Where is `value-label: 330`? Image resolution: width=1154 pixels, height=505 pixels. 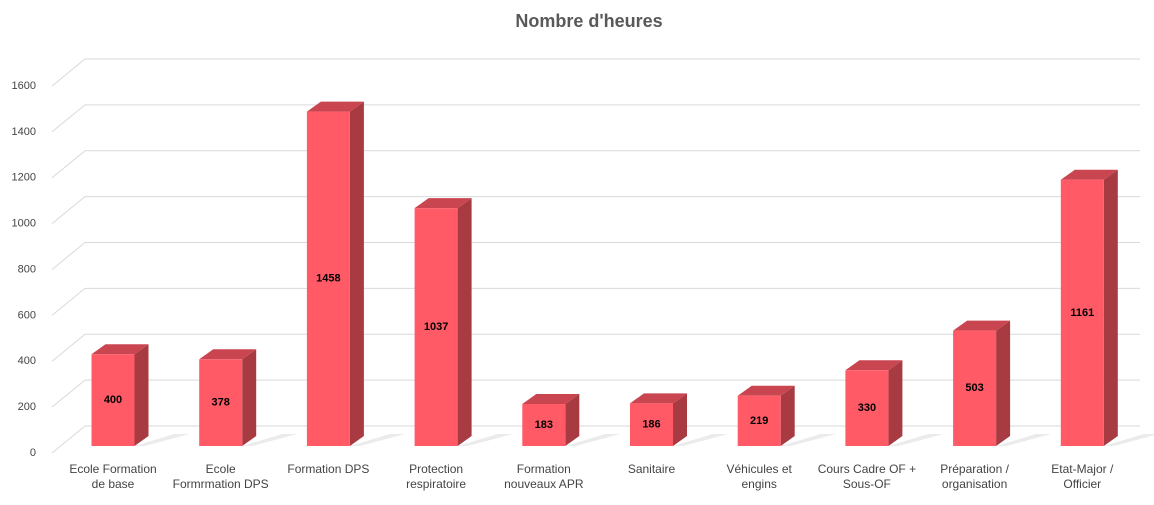
value-label: 330 is located at coordinates (867, 408).